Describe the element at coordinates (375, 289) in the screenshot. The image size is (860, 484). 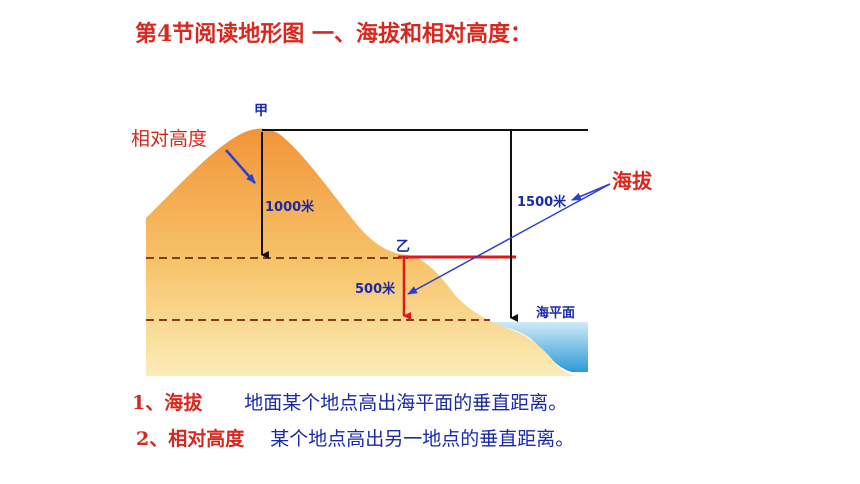
I see `height-500-label: 500米` at that location.